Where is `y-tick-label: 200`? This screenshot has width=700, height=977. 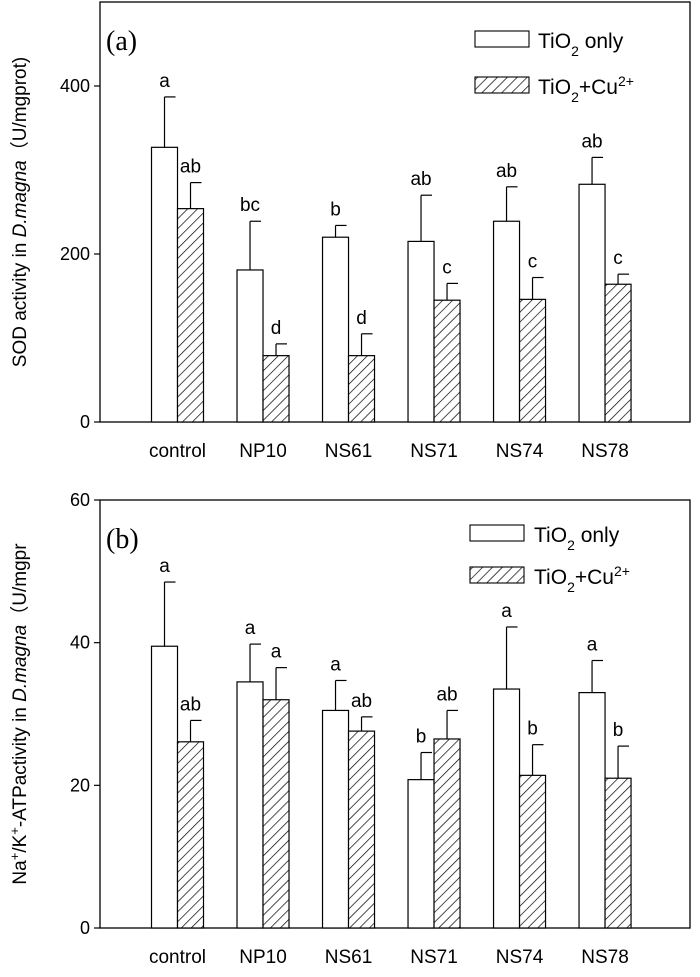
y-tick-label: 200 is located at coordinates (75, 254).